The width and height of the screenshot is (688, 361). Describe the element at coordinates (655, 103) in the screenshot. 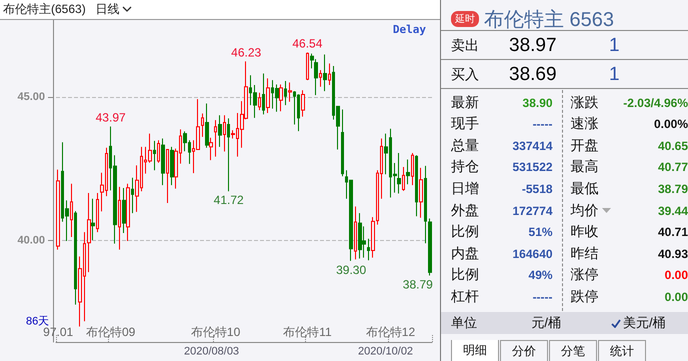

I see `text: -2.03/4.96%` at that location.